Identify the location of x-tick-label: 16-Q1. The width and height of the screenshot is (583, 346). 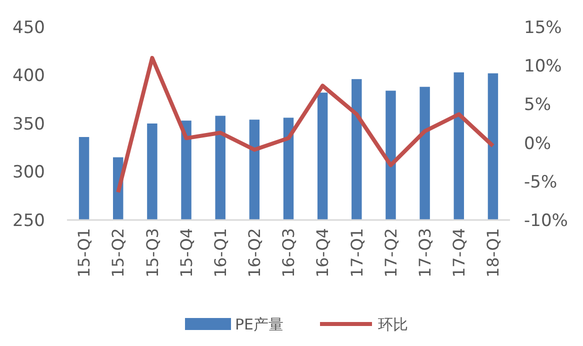
(220, 253).